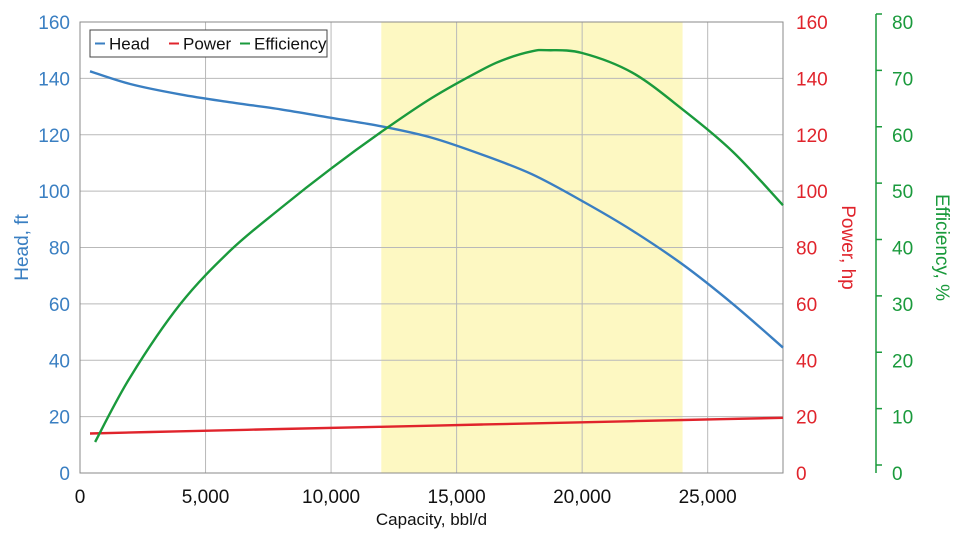 The image size is (966, 534). What do you see at coordinates (431, 519) in the screenshot?
I see `x-axis-label: Capacity, bbl/d` at bounding box center [431, 519].